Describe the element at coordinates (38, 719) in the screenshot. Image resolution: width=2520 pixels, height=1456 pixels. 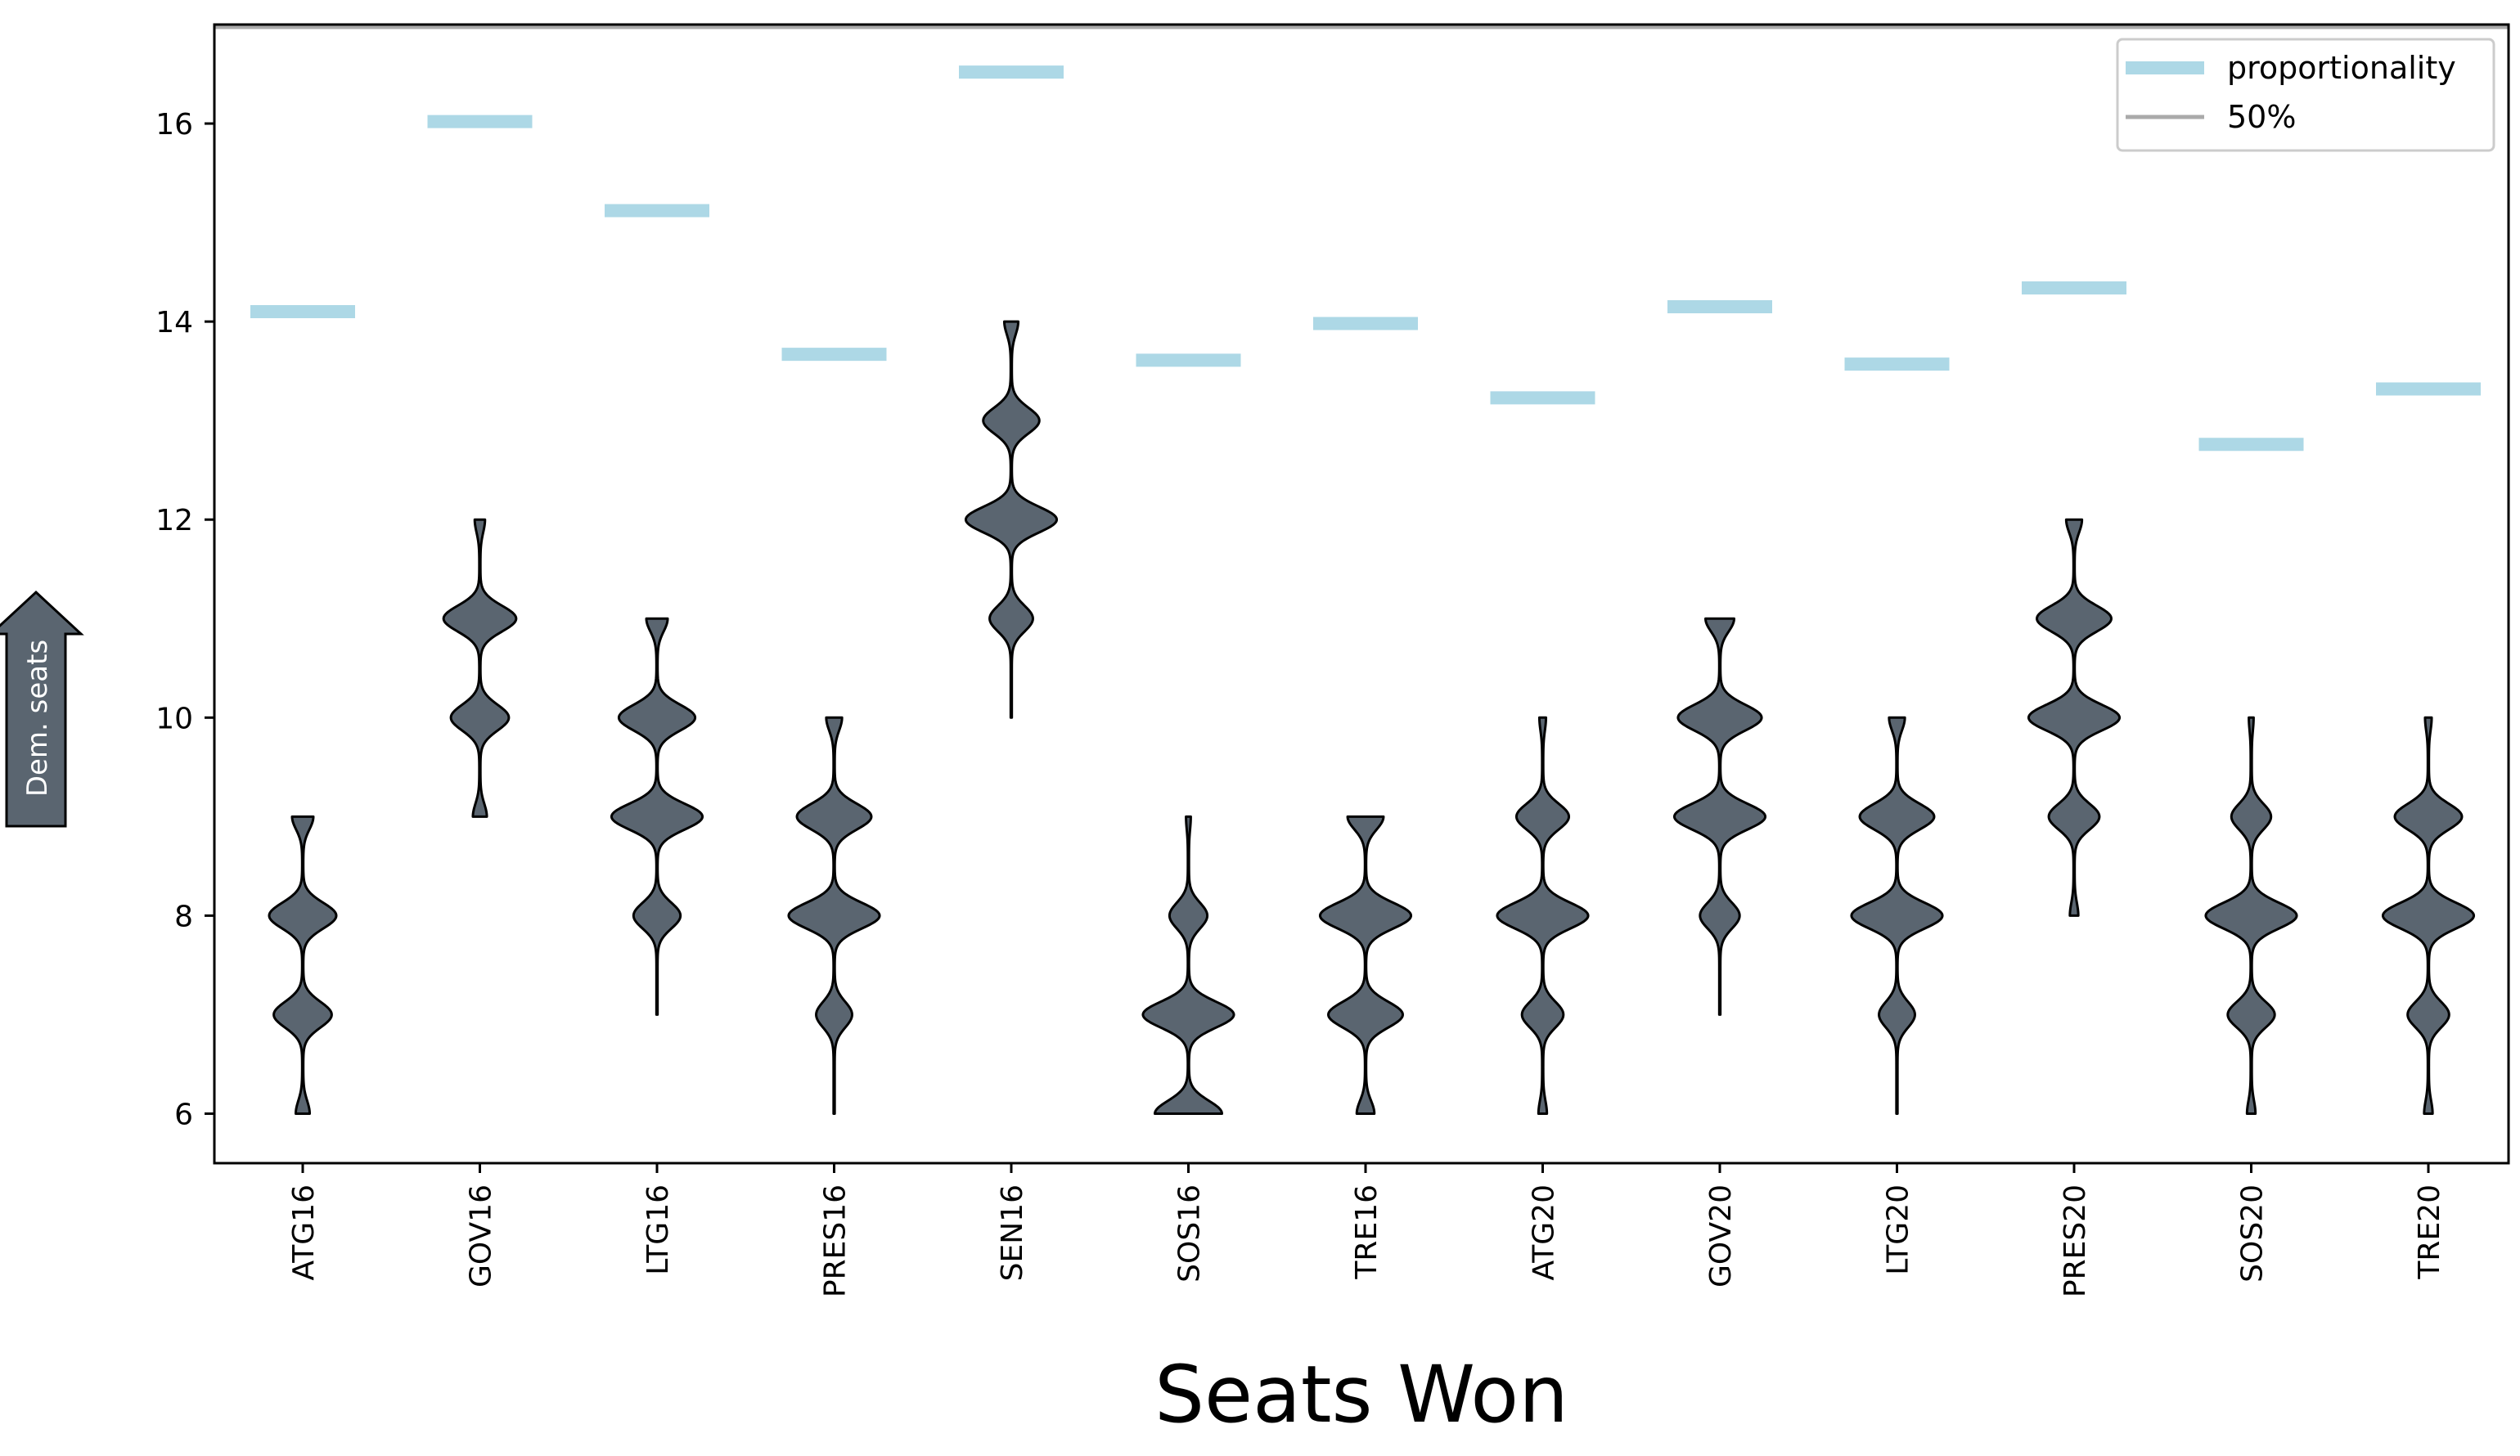
I see `indicator-label: Dem. seats` at that location.